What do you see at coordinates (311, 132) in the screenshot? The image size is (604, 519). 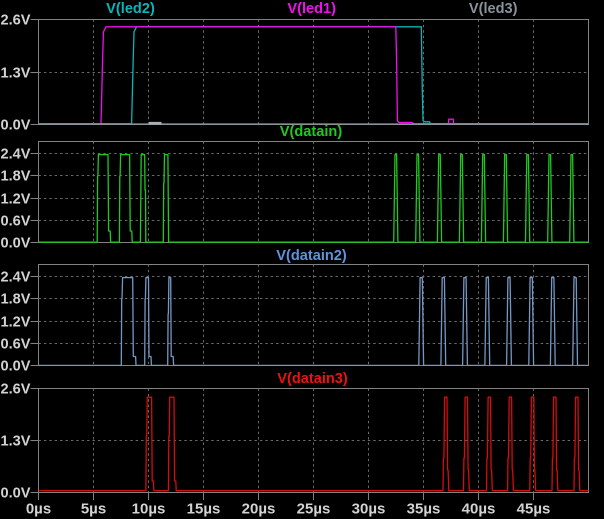 I see `svg-text: V(datain)` at bounding box center [311, 132].